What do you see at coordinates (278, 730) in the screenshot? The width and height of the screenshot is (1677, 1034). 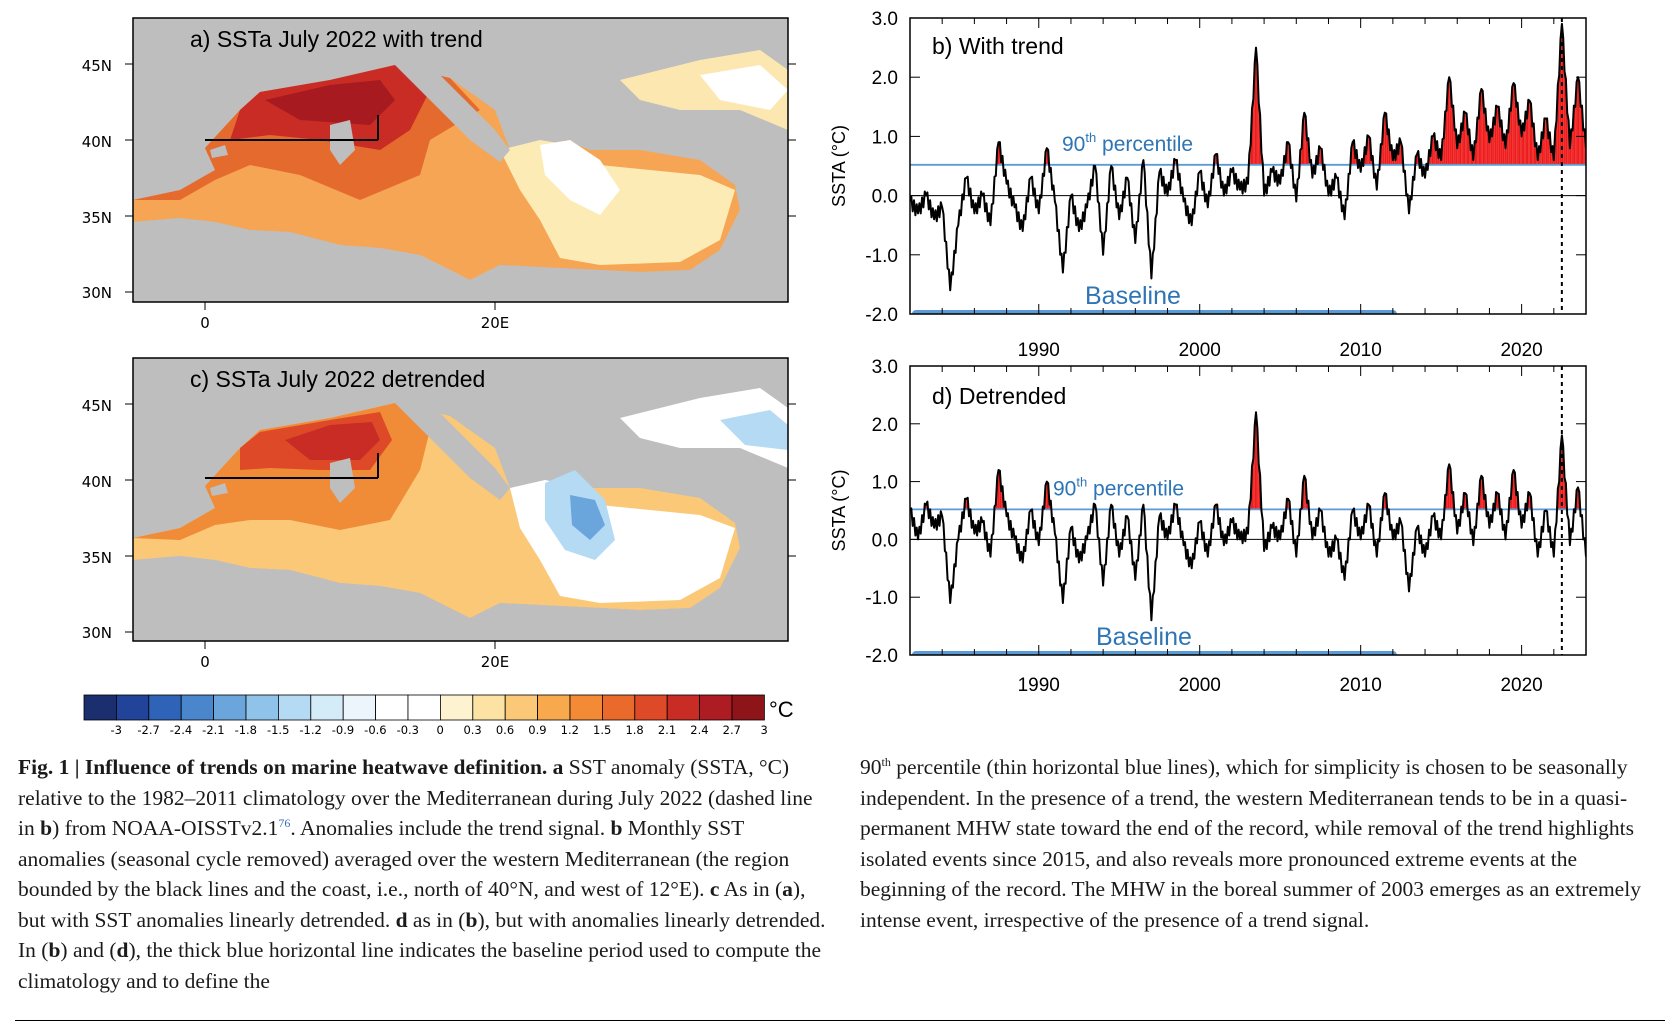 I see `colorbar-tick-label: -1.5` at bounding box center [278, 730].